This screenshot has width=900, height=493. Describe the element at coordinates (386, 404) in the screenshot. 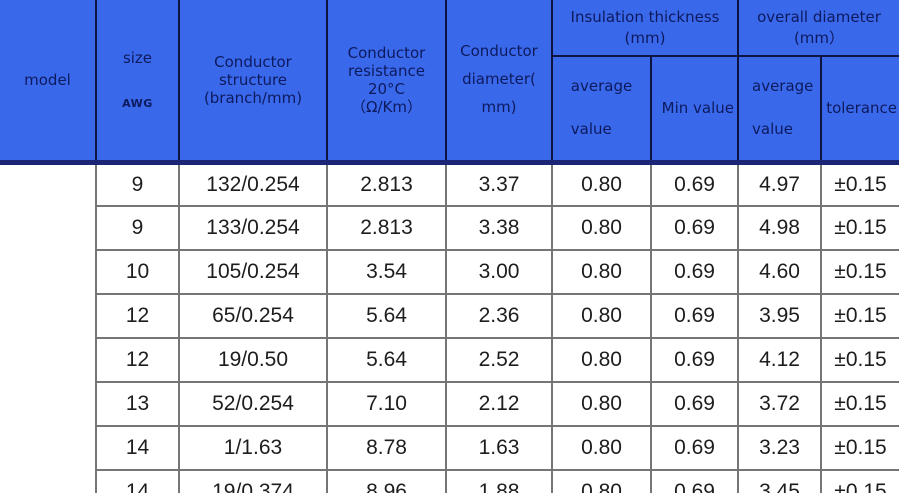

I see `cell-resistance: 7.10` at that location.